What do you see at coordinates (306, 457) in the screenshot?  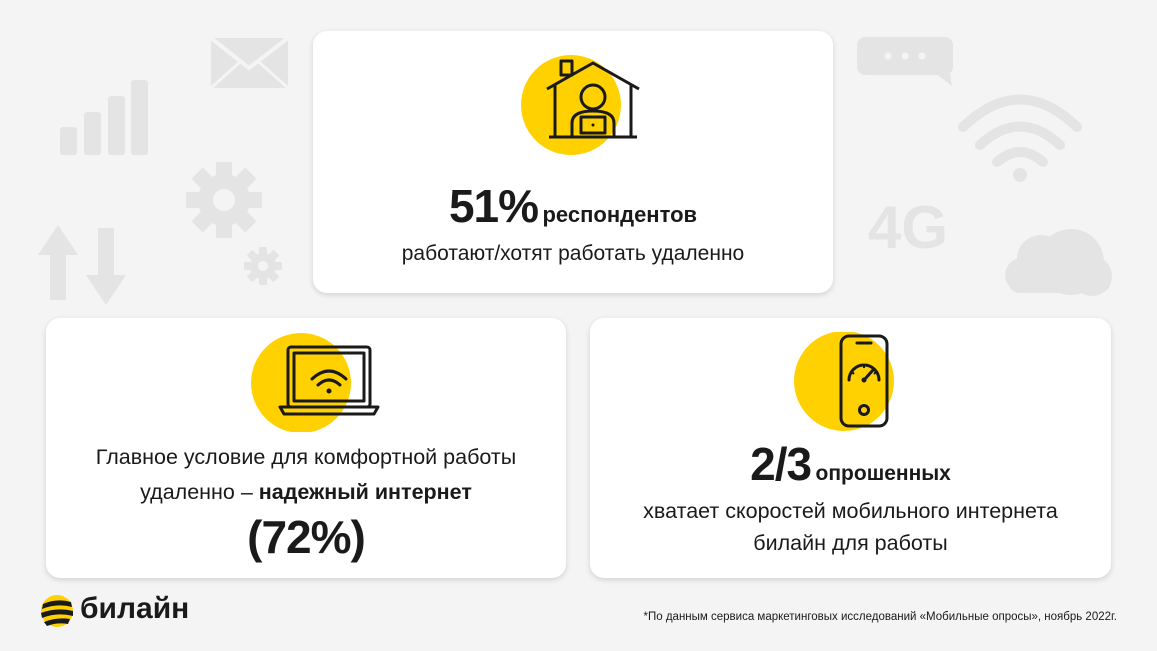 I see `card-left-line1: Главное условие для комфортной работы` at bounding box center [306, 457].